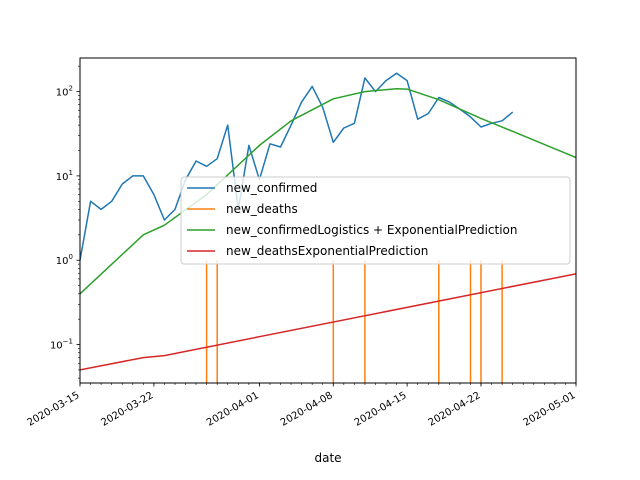  What do you see at coordinates (65, 222) in the screenshot?
I see `y-axis: 10⁻¹ 10⁰ 10¹ 10²` at bounding box center [65, 222].